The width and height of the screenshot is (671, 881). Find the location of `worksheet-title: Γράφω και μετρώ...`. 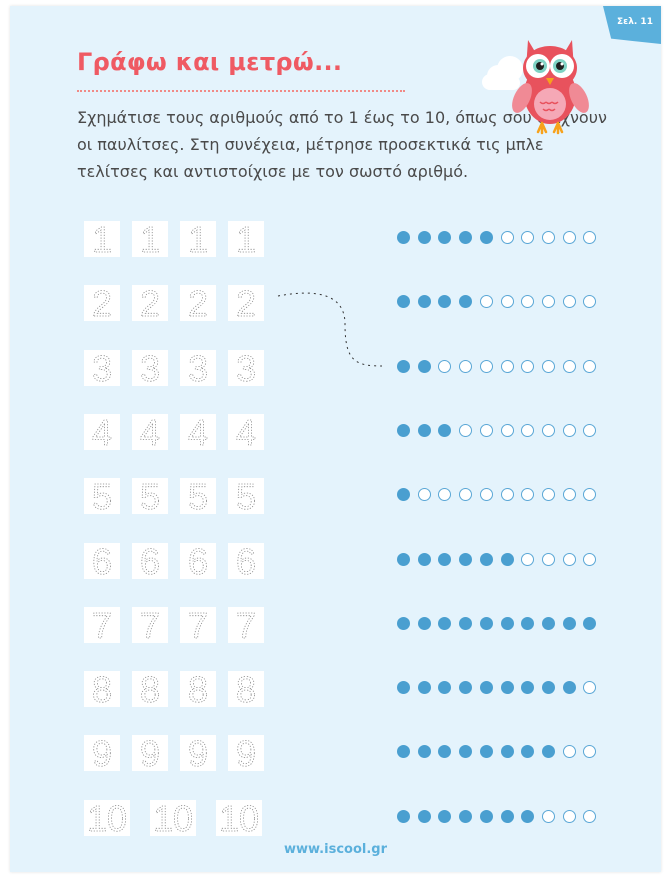

worksheet-title: Γράφω και μετρώ... is located at coordinates (210, 62).